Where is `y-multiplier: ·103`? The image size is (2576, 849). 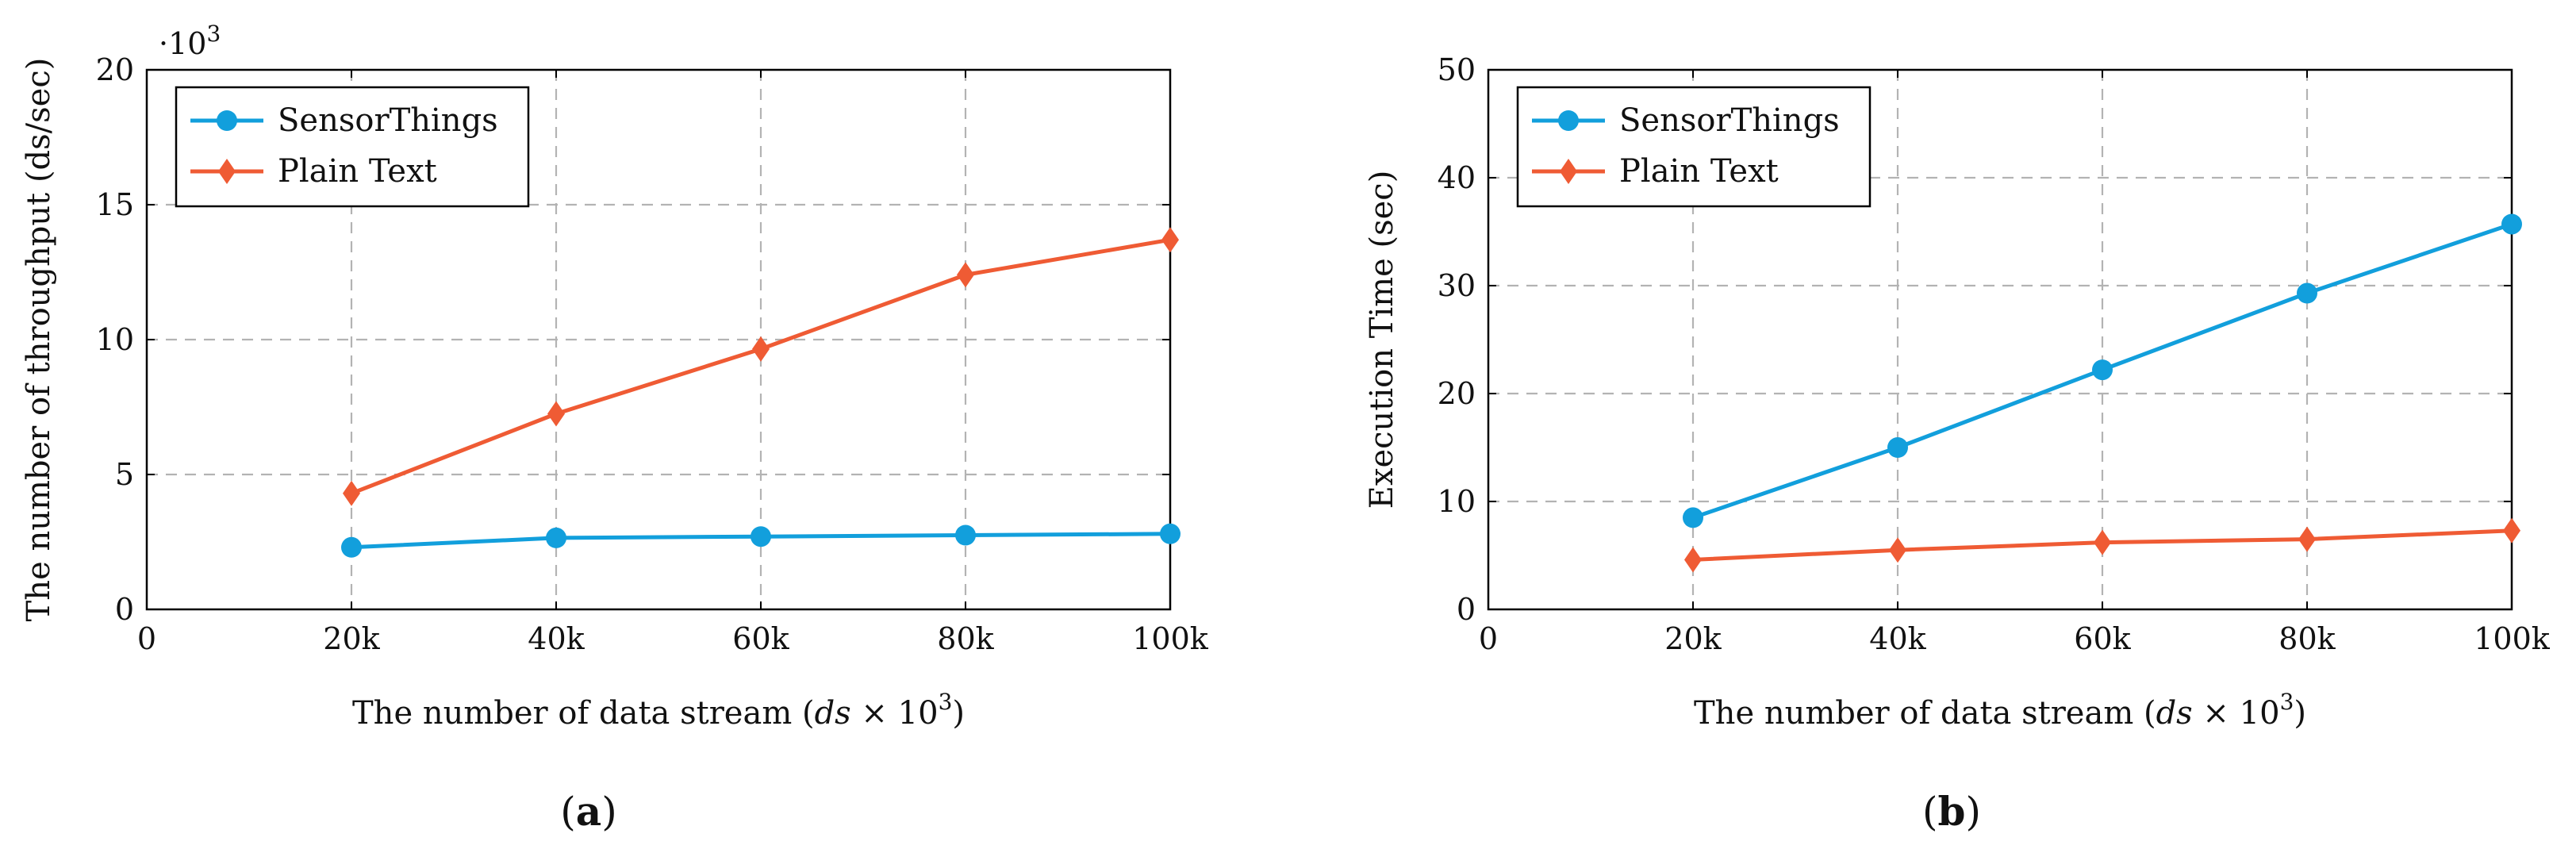 y-multiplier: ·103 is located at coordinates (190, 41).